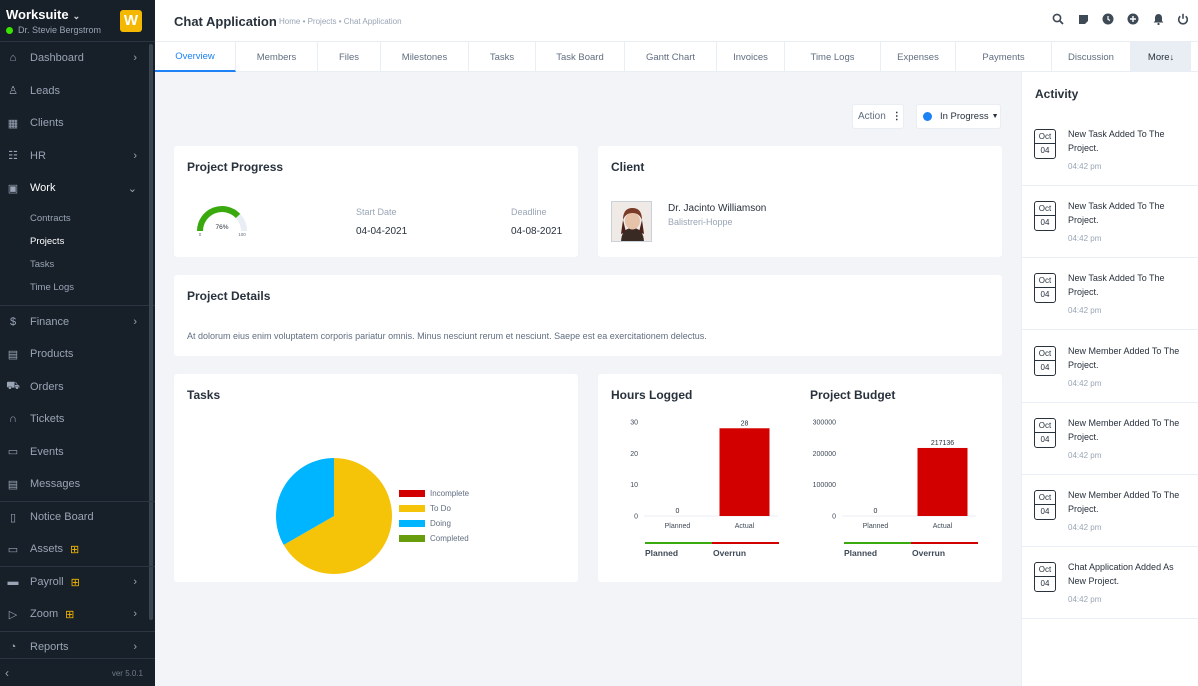 The height and width of the screenshot is (686, 1198). Describe the element at coordinates (1108, 19) in the screenshot. I see `clock-icon` at that location.